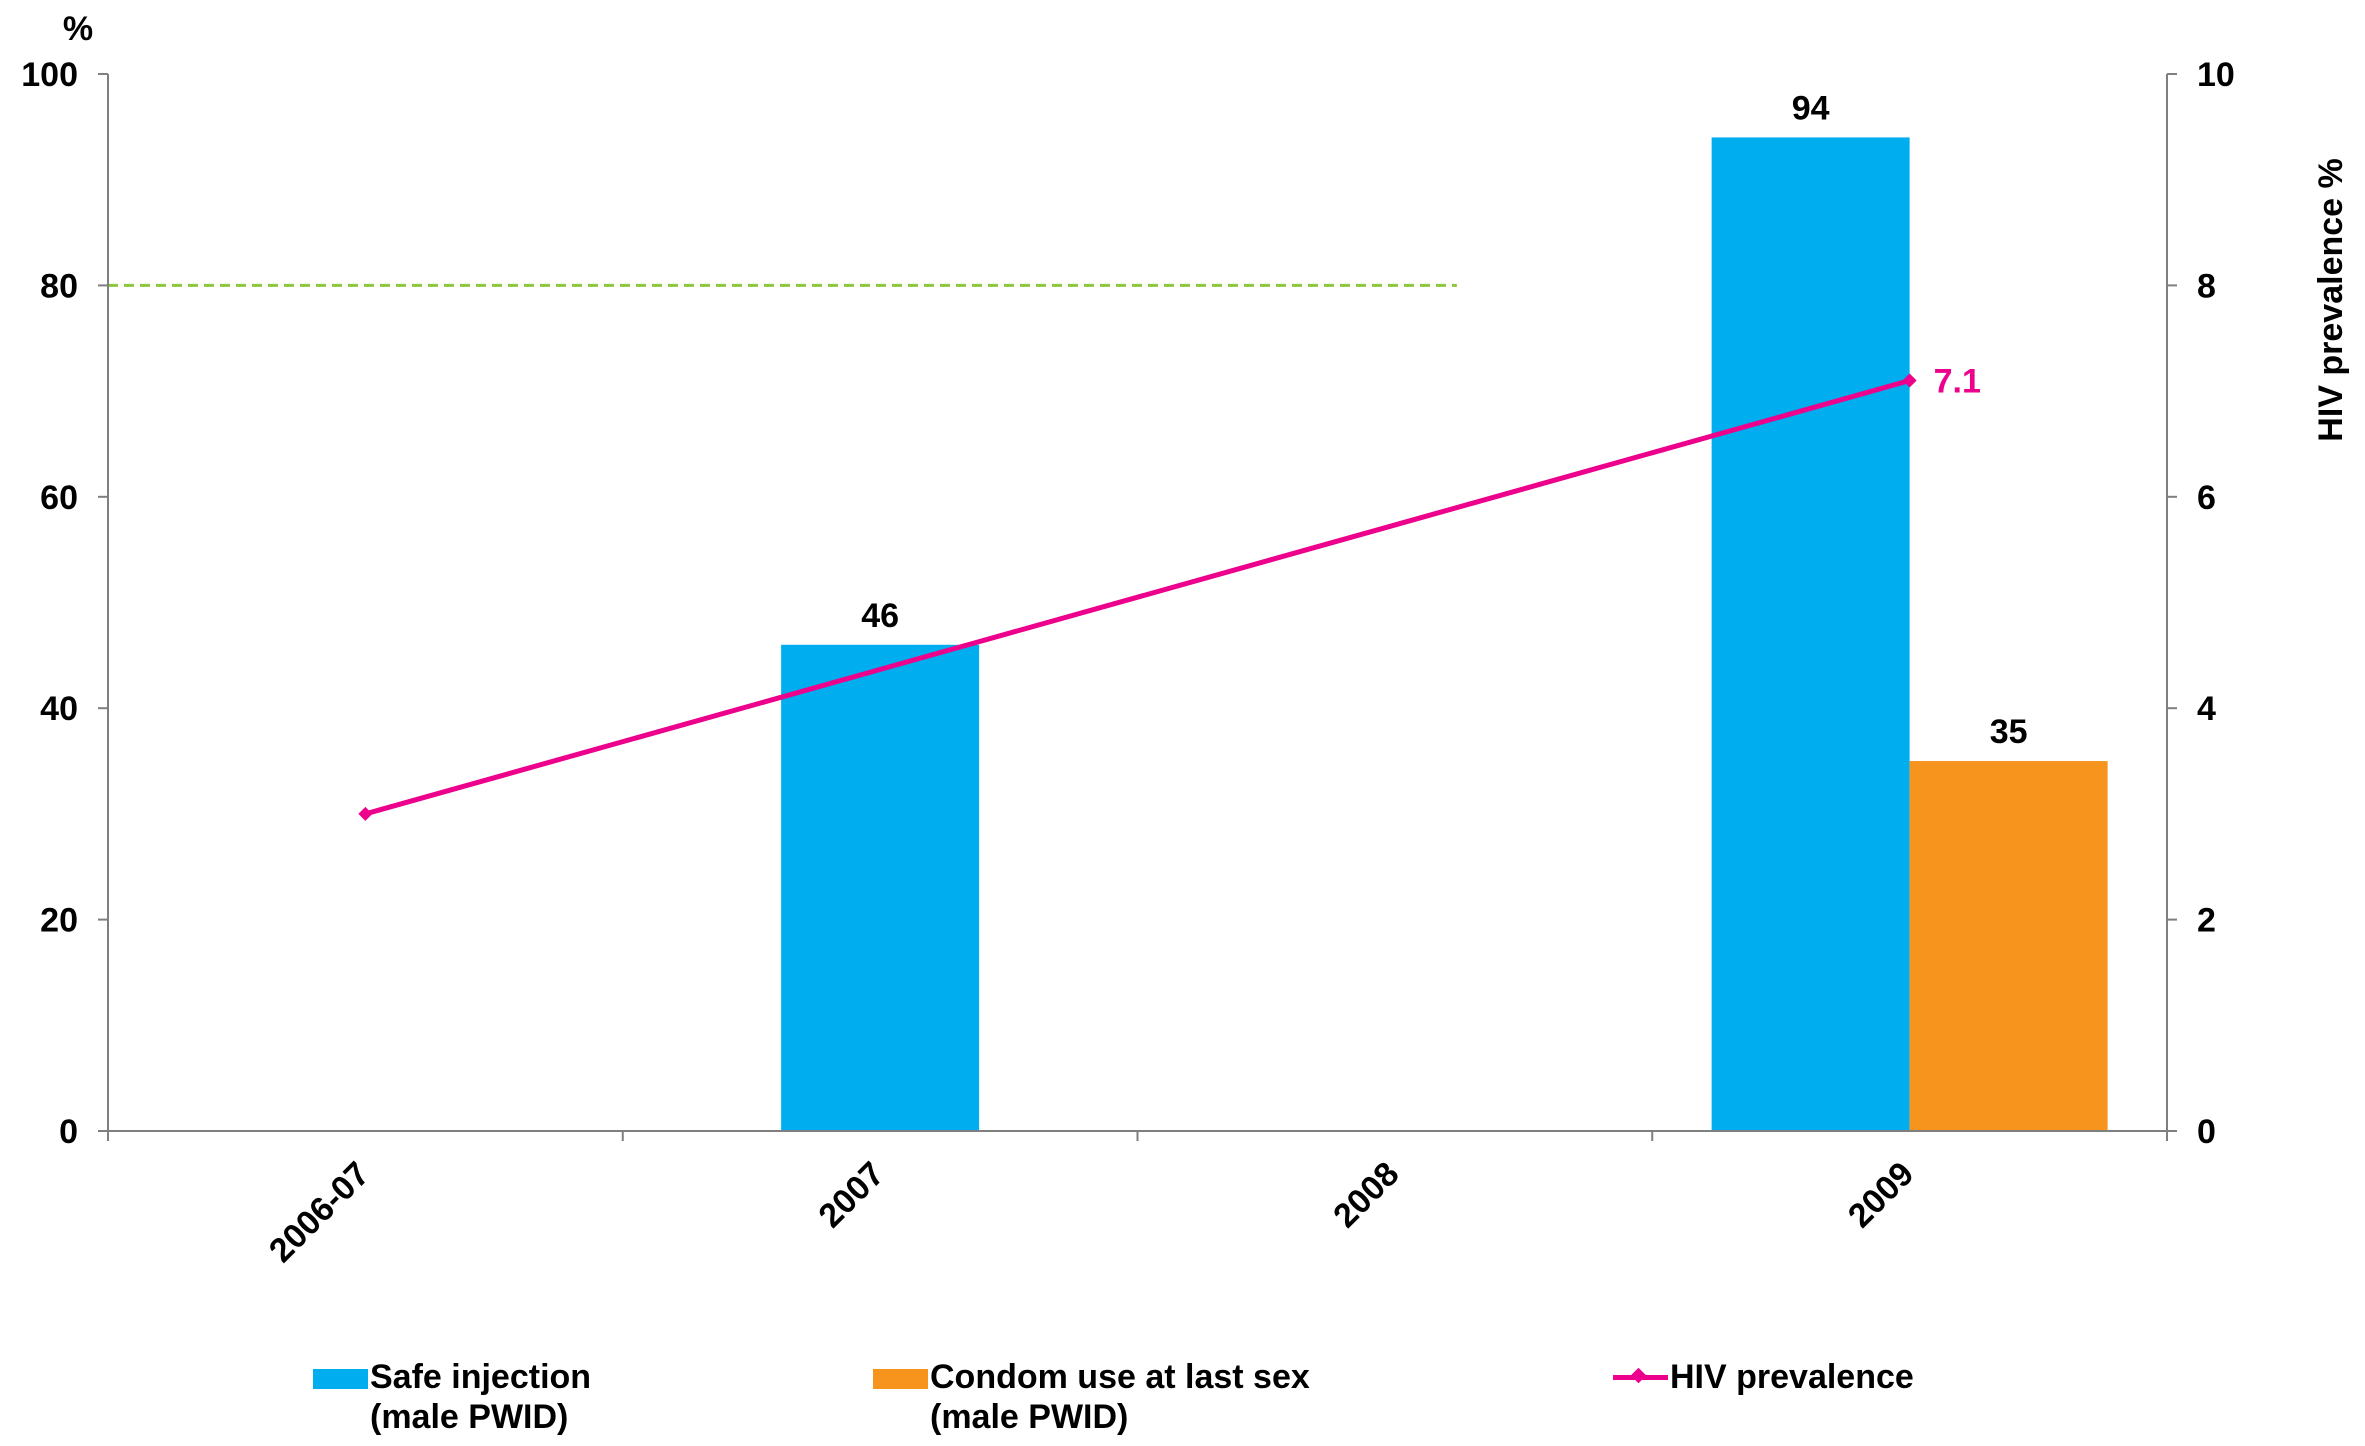  I want to click on legend-swatch-condom-use, so click(900, 1379).